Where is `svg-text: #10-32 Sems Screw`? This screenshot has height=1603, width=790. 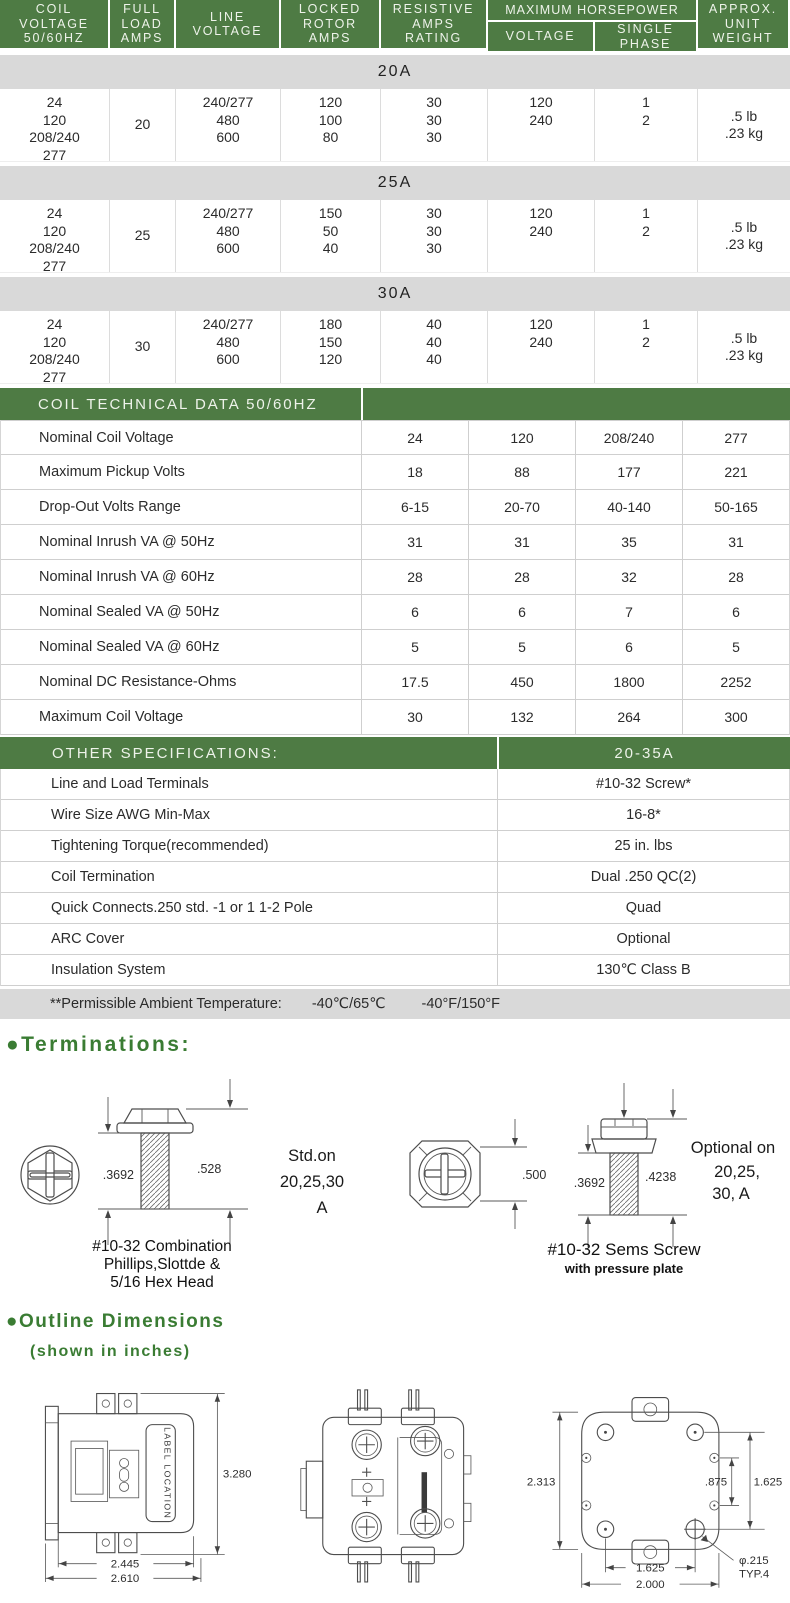 svg-text: #10-32 Sems Screw is located at coordinates (624, 1249).